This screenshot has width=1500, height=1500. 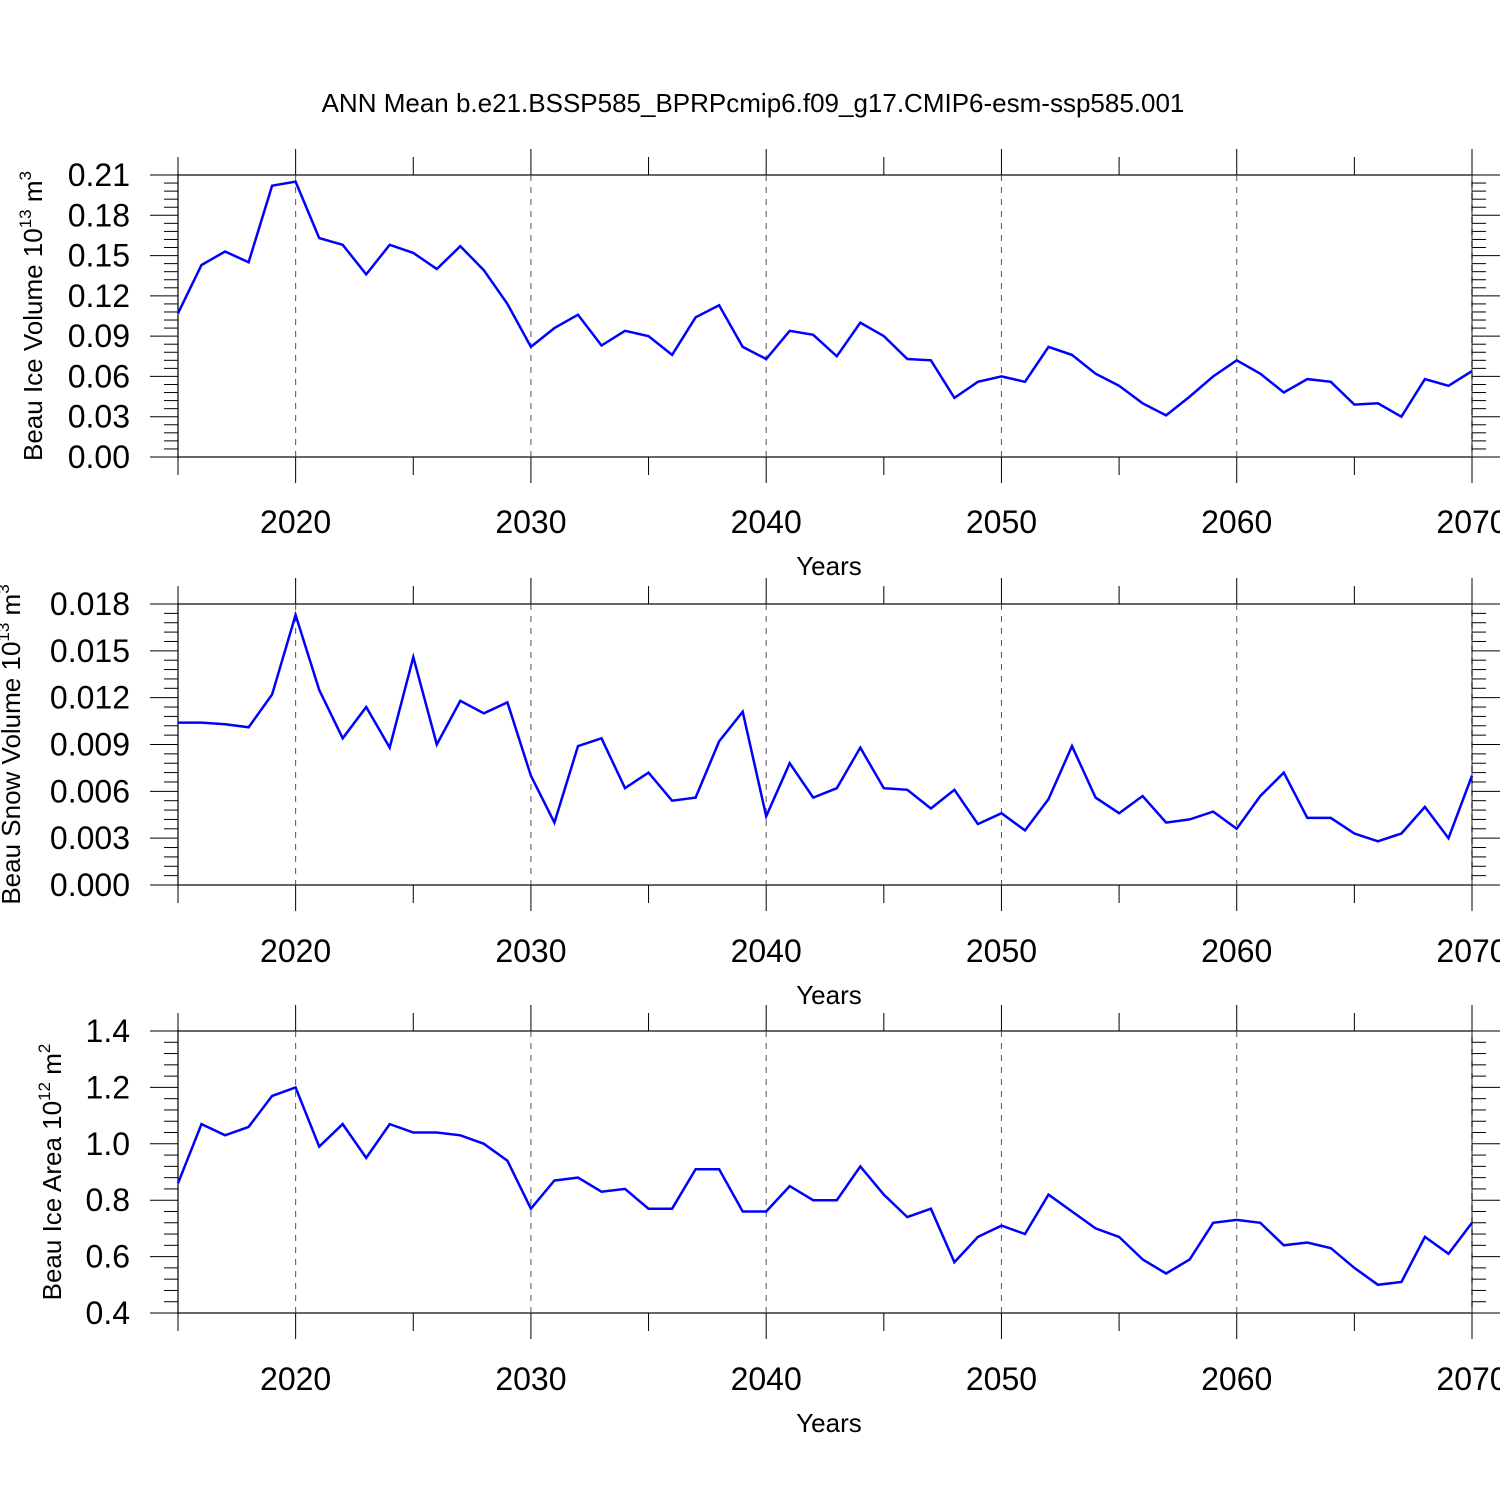 I want to click on y-tick-label: 0.00, so click(x=99, y=457).